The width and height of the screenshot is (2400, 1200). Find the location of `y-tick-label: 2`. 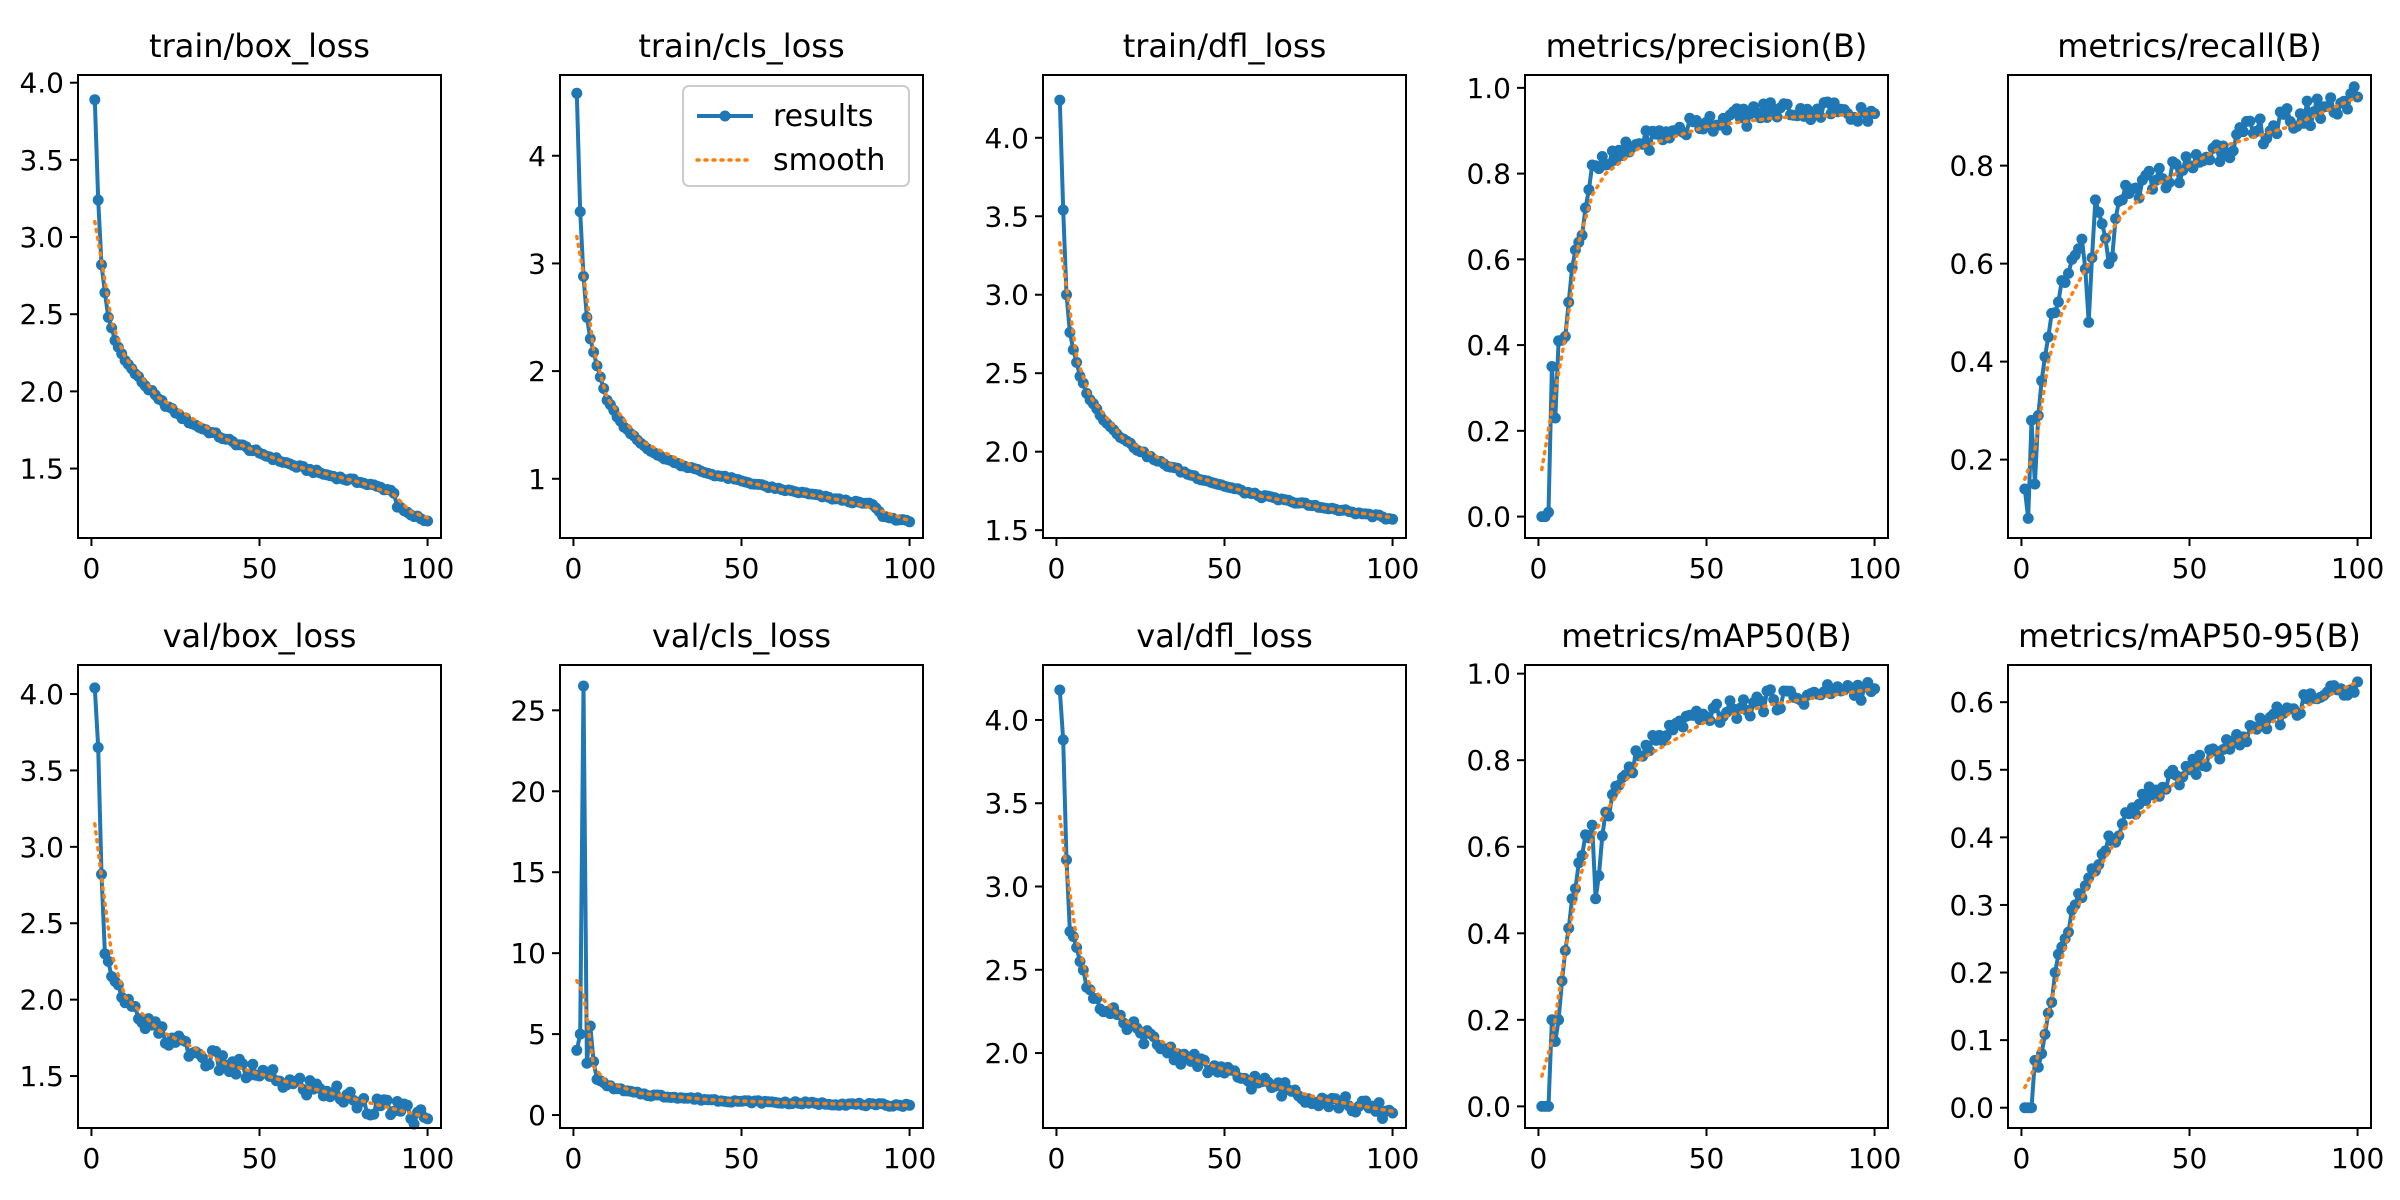

y-tick-label: 2 is located at coordinates (537, 371).